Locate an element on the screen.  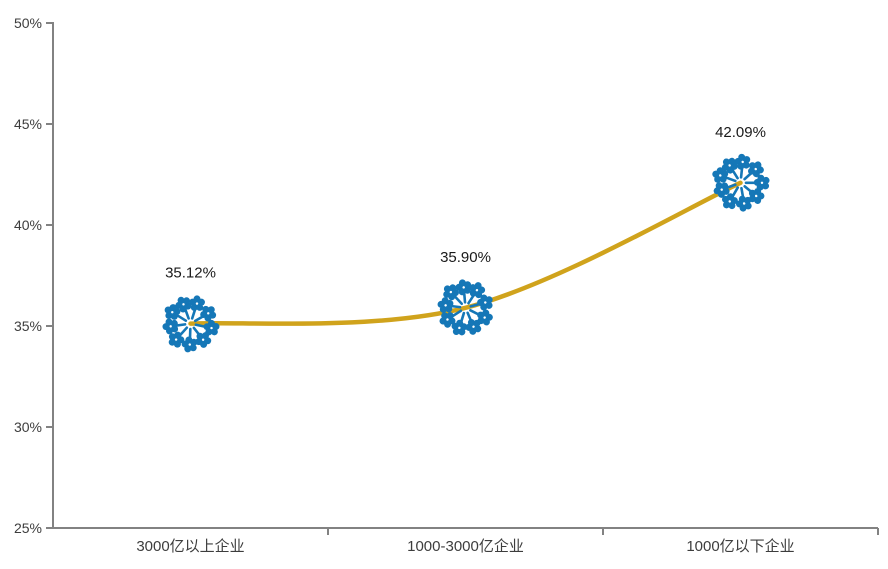
x-axis-category-label: 1000亿以下企业 is located at coordinates (740, 546).